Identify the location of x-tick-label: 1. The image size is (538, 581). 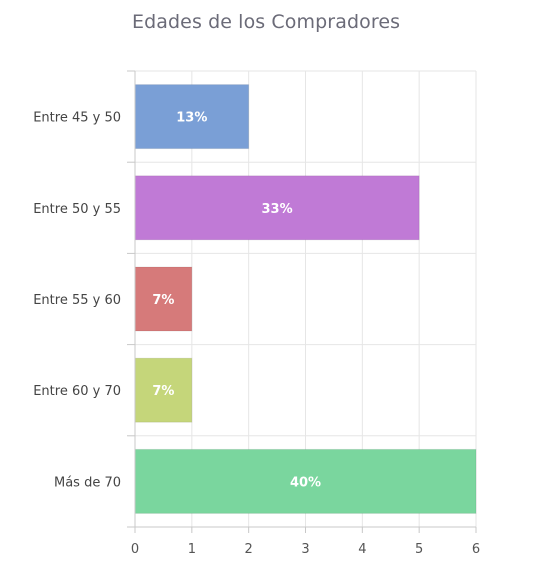
(192, 549).